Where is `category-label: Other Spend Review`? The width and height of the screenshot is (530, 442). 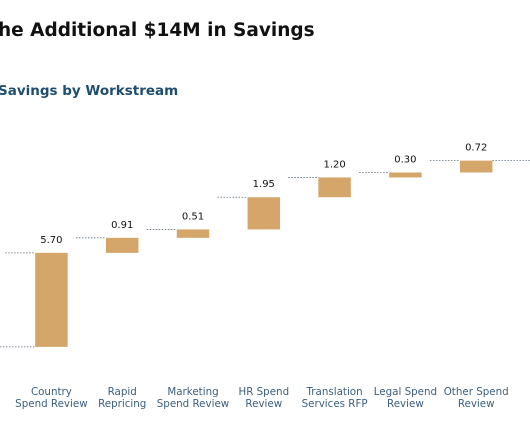
category-label: Other Spend Review is located at coordinates (476, 398).